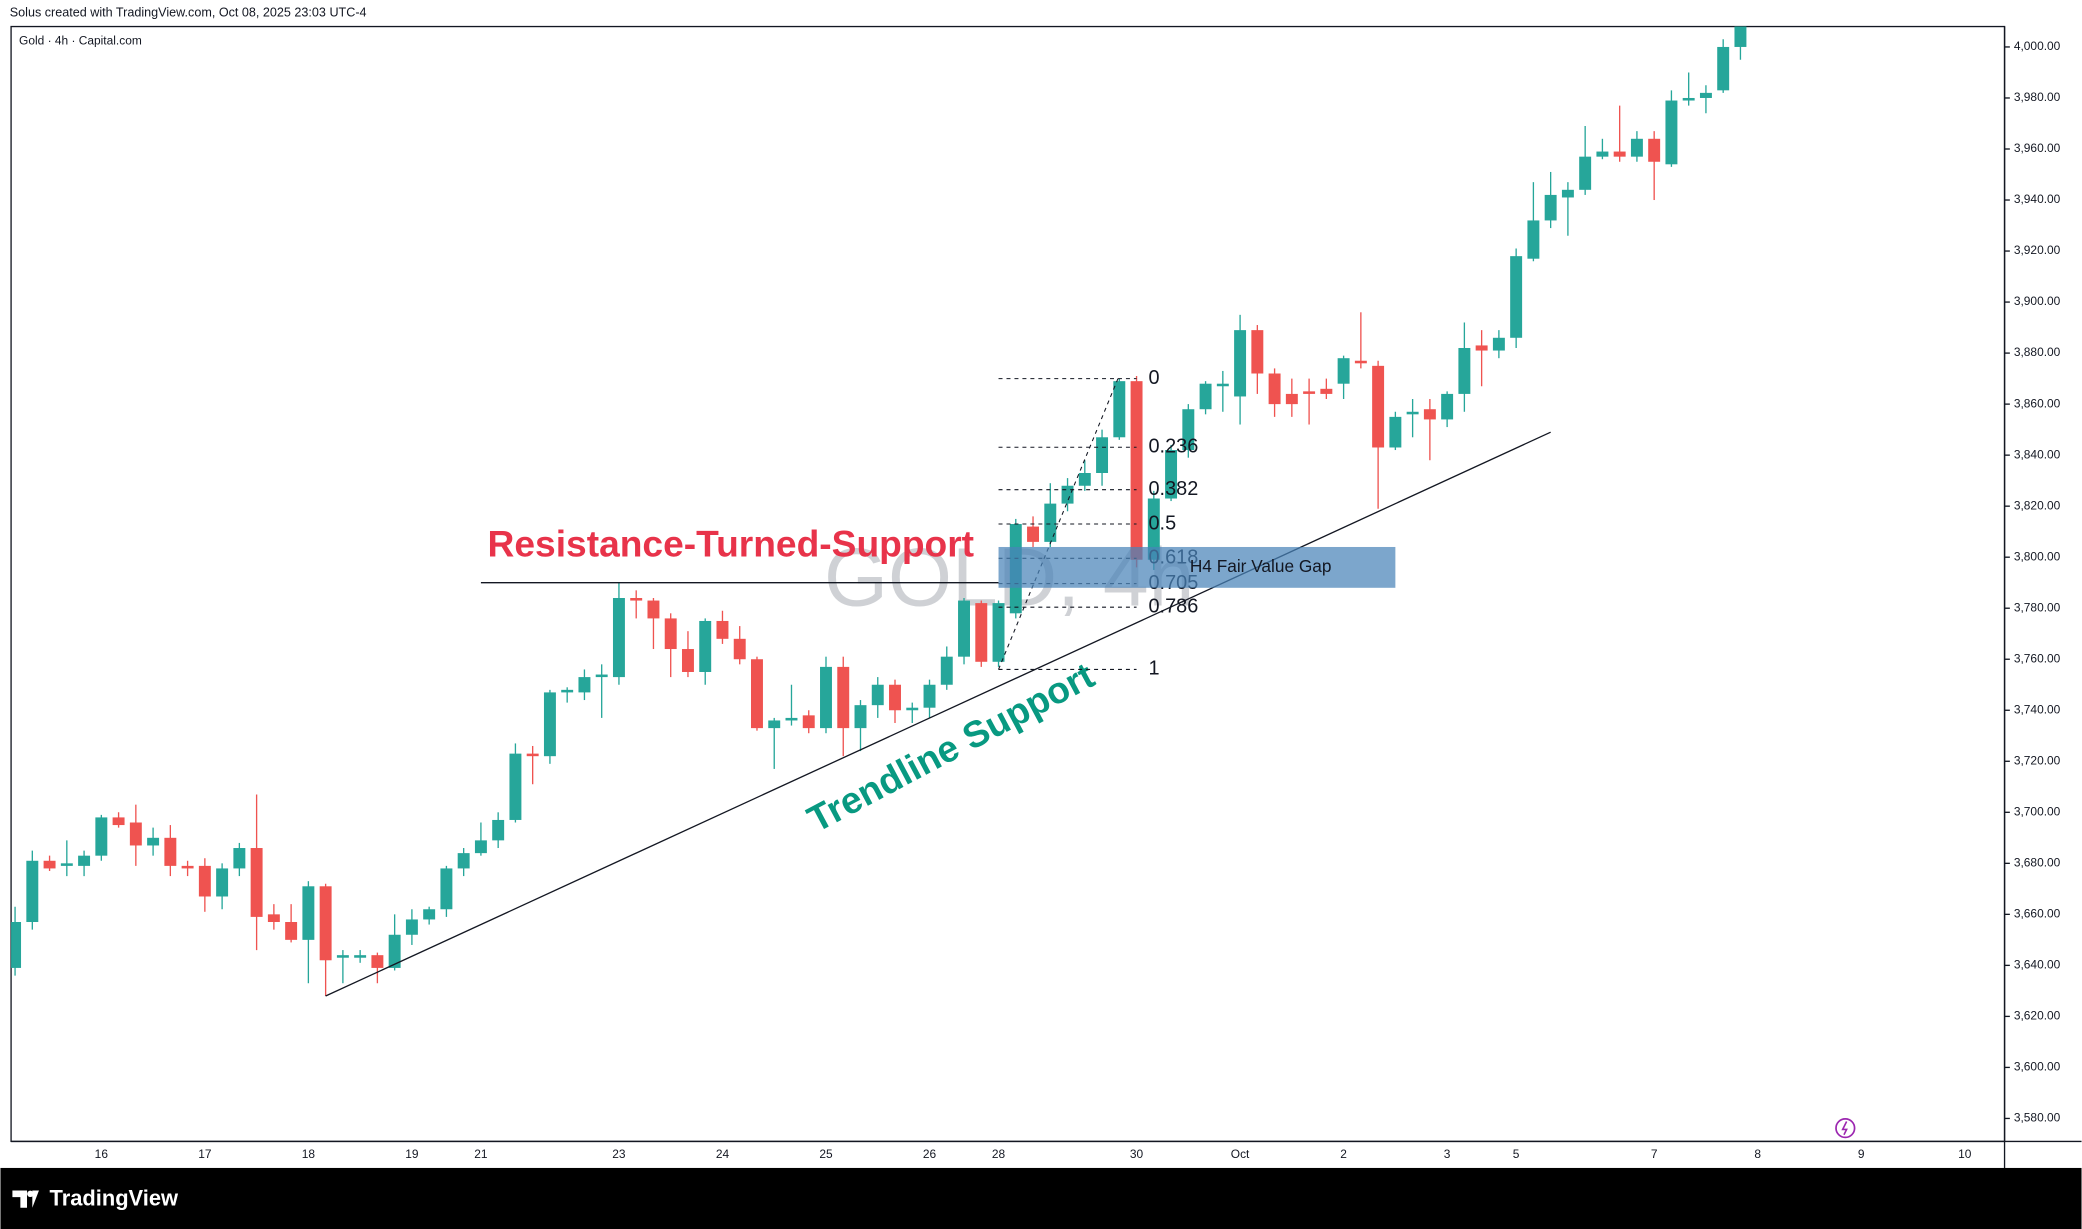  Describe the element at coordinates (1861, 1154) in the screenshot. I see `x-tick-label: 9` at that location.